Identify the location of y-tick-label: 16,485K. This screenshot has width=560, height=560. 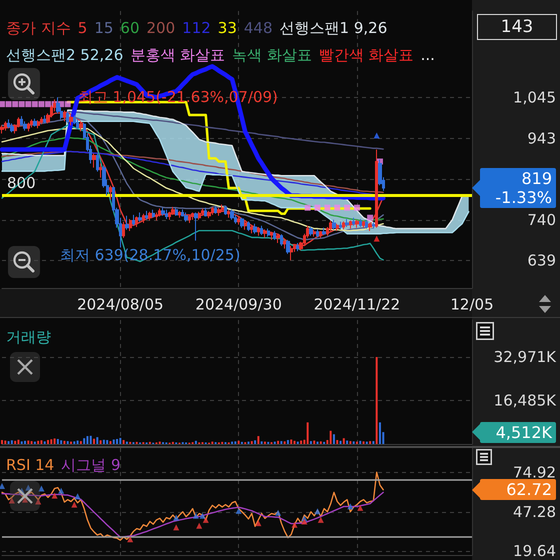
(526, 401).